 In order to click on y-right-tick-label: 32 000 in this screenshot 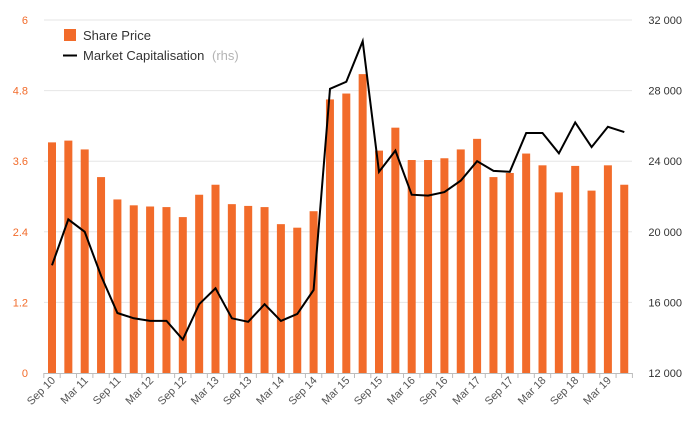, I will do `click(665, 21)`.